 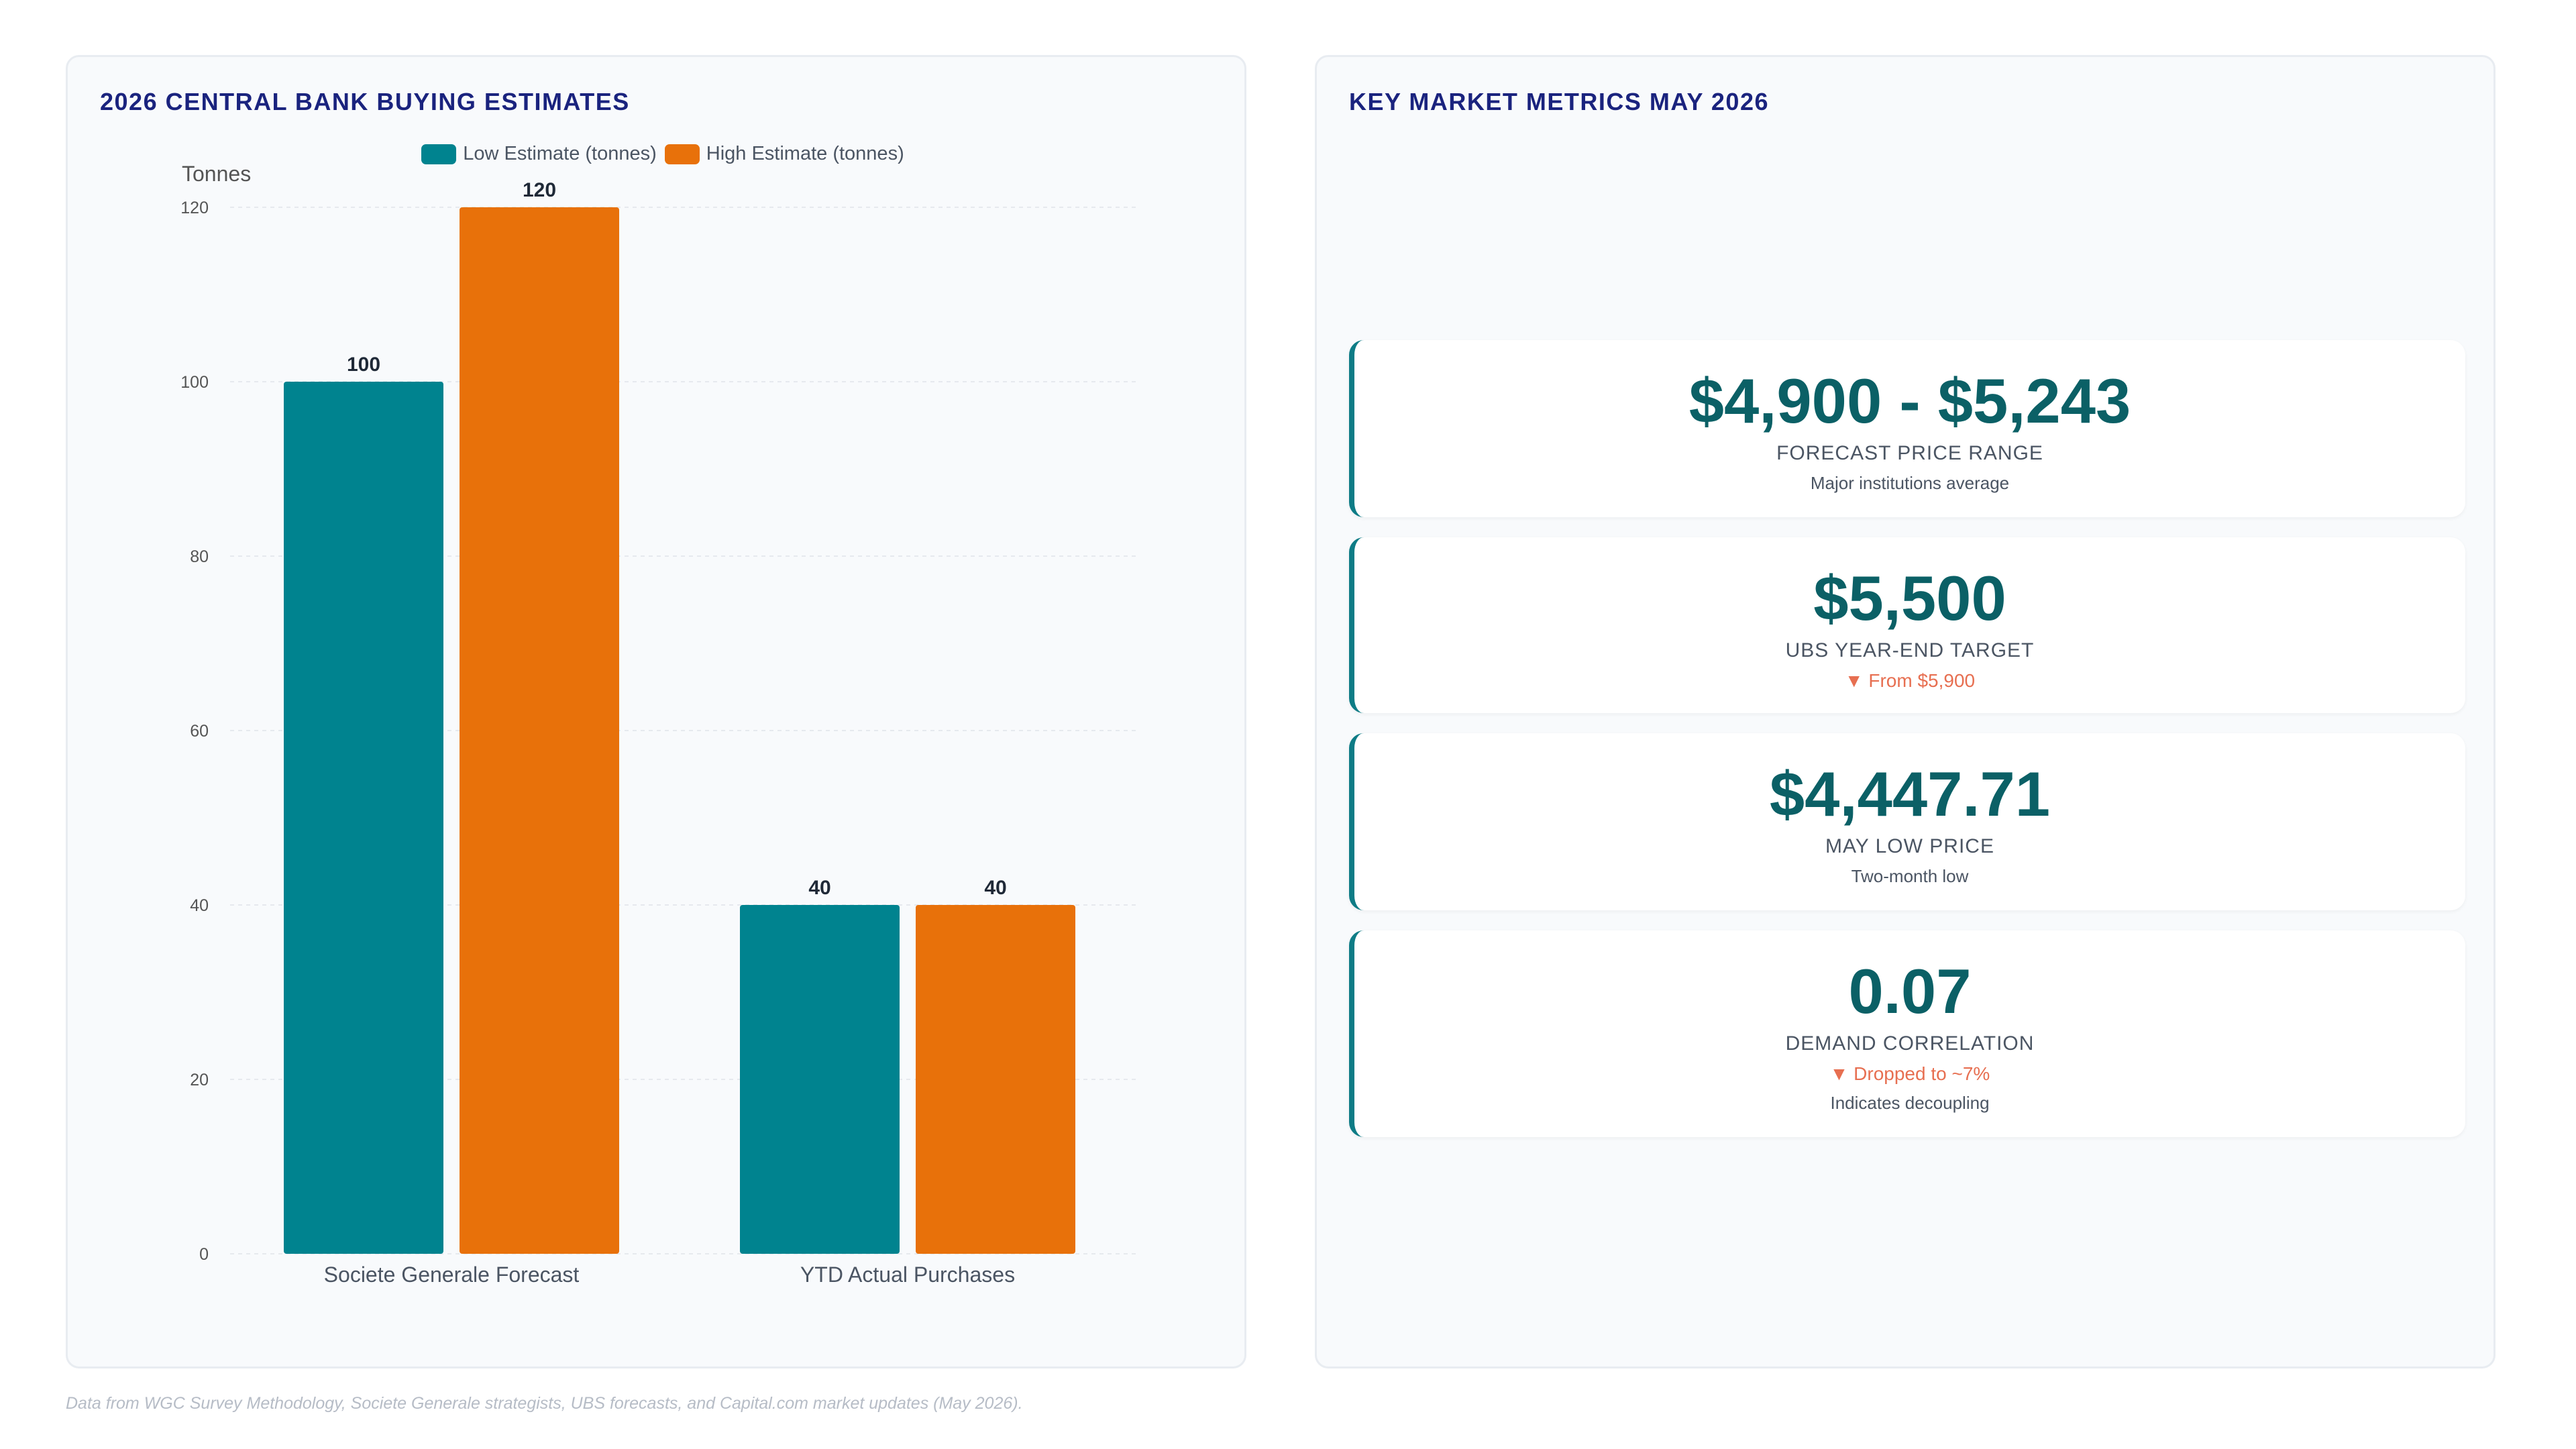 What do you see at coordinates (1910, 483) in the screenshot?
I see `metric-subtext: Major institutions average` at bounding box center [1910, 483].